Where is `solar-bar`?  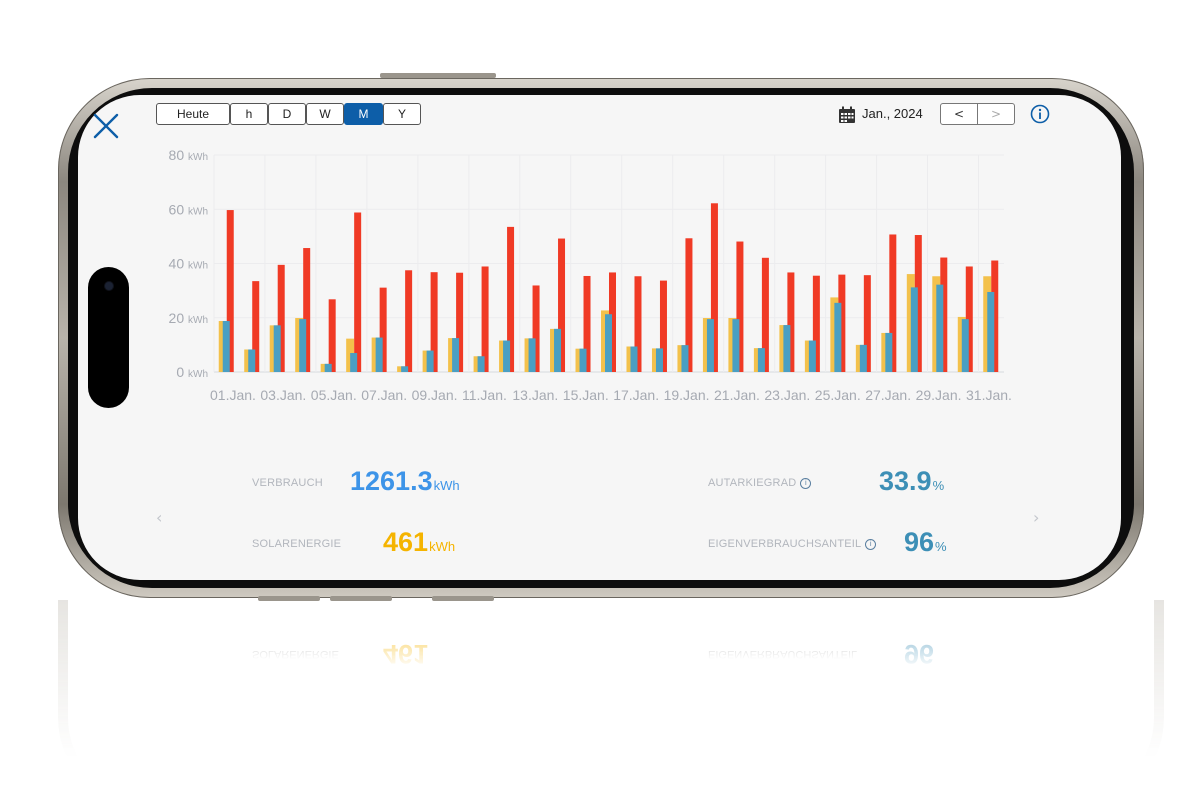 solar-bar is located at coordinates (248, 360).